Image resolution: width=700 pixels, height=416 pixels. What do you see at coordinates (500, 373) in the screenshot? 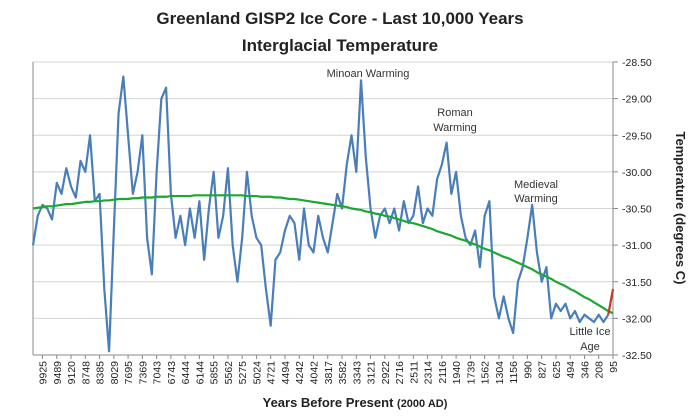
I see `x-tick-label: 1304` at bounding box center [500, 373].